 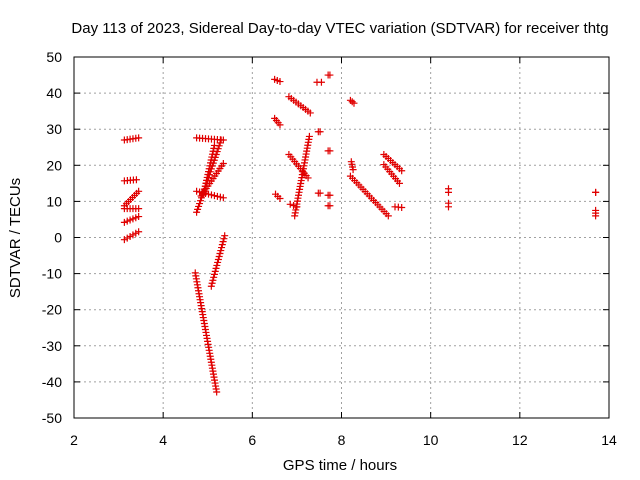 What do you see at coordinates (52, 274) in the screenshot?
I see `y-tick-label: -10` at bounding box center [52, 274].